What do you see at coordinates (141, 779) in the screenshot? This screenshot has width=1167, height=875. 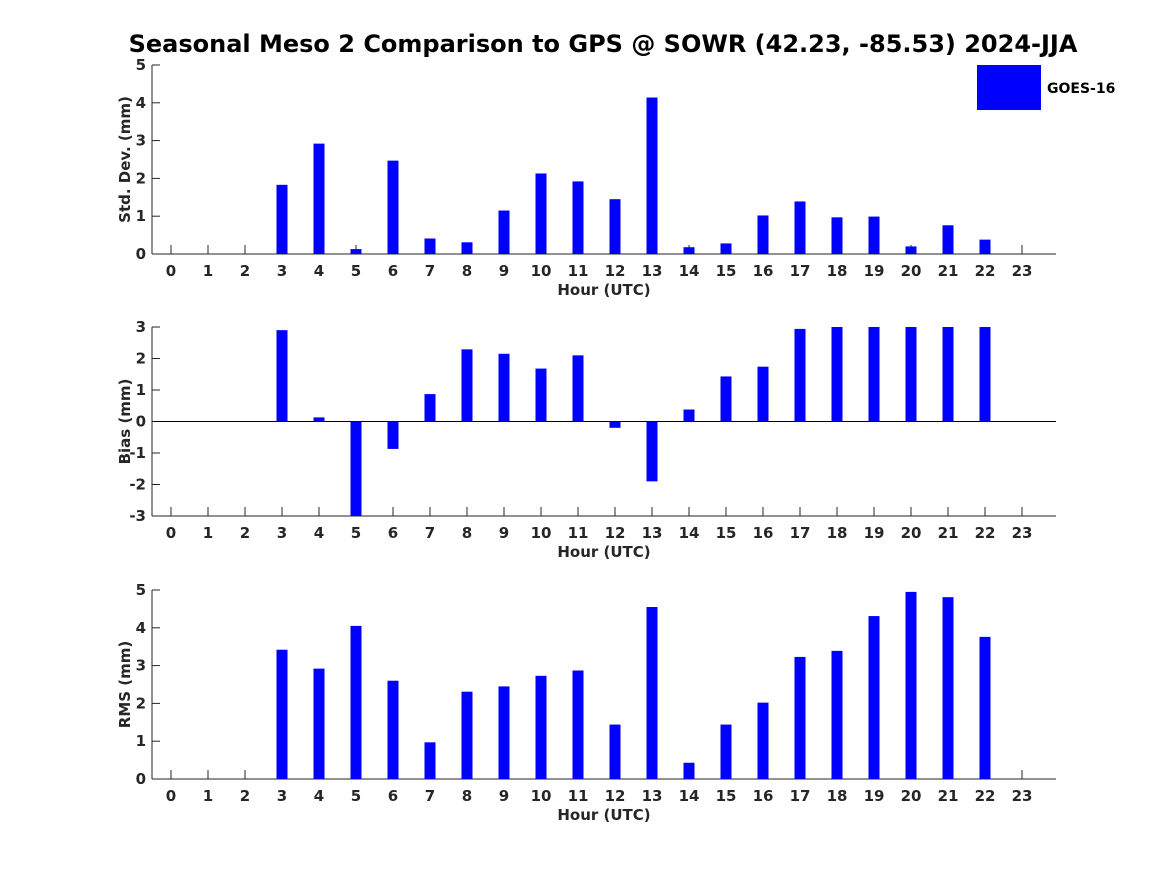 I see `rms-ytick-label: 0` at bounding box center [141, 779].